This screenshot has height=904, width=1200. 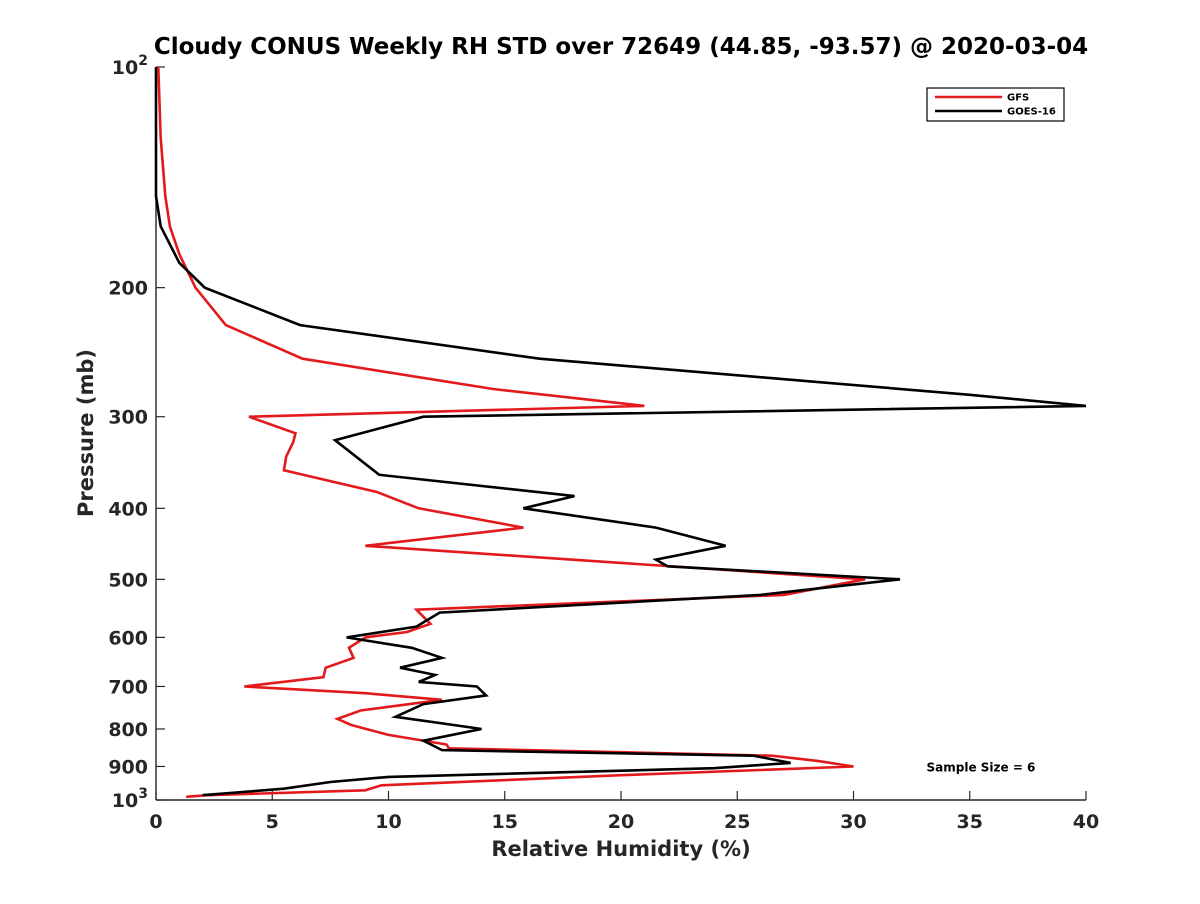 What do you see at coordinates (143, 794) in the screenshot?
I see `y-tick-exponent: 3` at bounding box center [143, 794].